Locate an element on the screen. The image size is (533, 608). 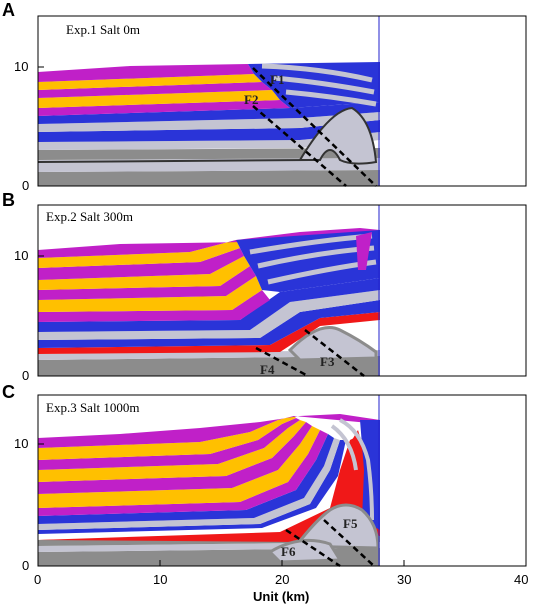
panel-b-title: Exp.2 Salt 300m is located at coordinates (89, 216).